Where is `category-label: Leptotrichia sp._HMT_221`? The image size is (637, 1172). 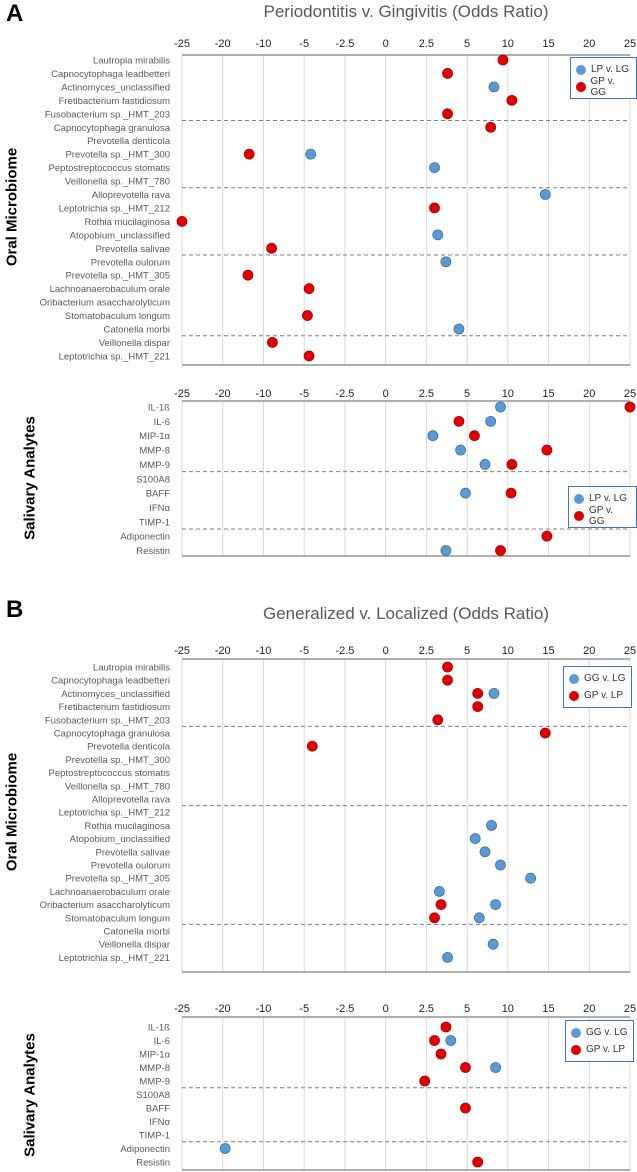
category-label: Leptotrichia sp._HMT_221 is located at coordinates (114, 356).